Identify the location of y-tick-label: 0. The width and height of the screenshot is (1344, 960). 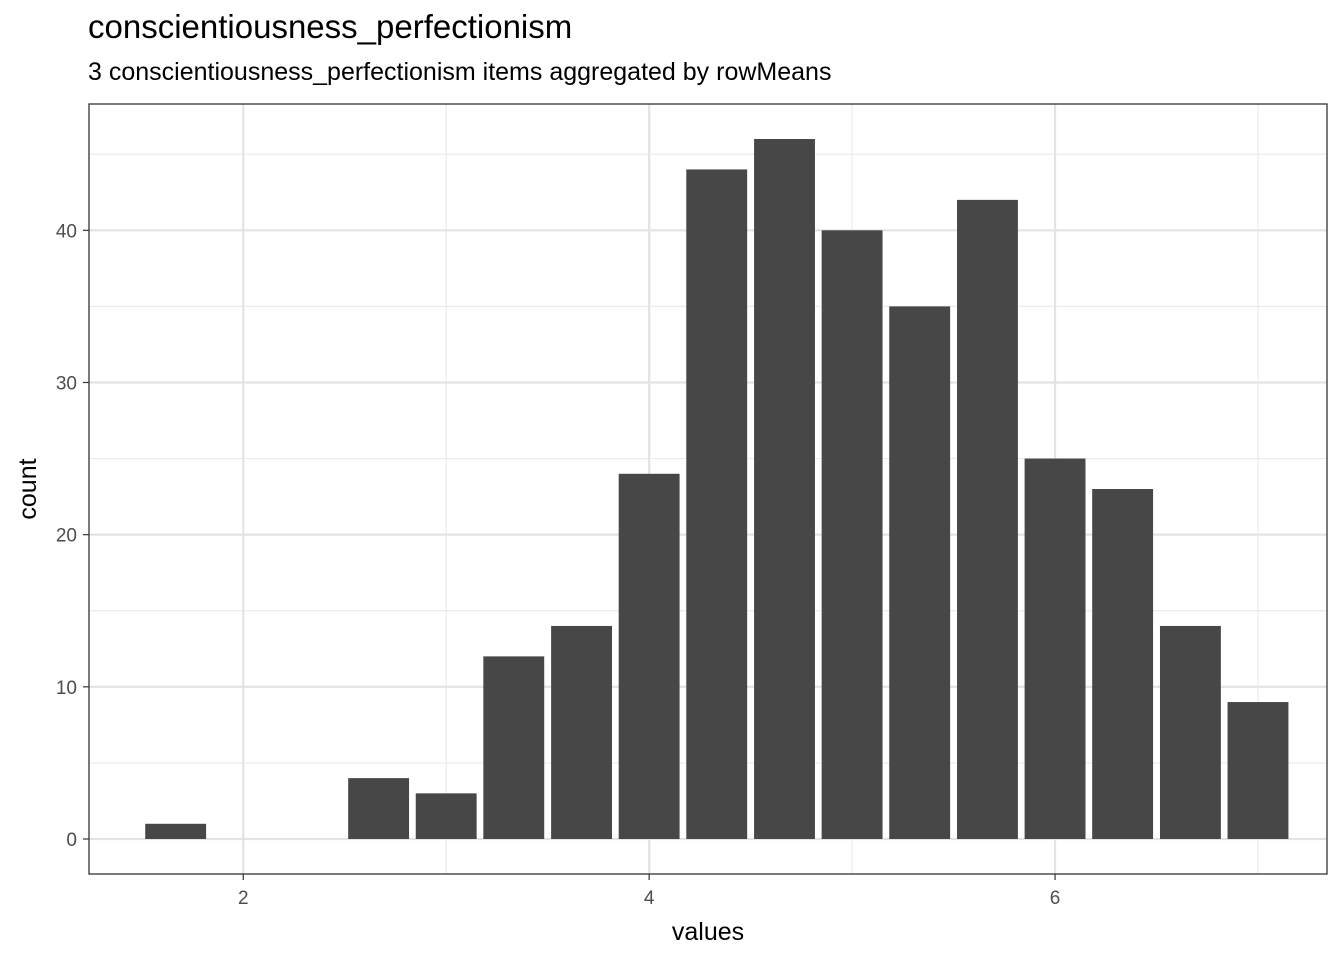
(71, 840).